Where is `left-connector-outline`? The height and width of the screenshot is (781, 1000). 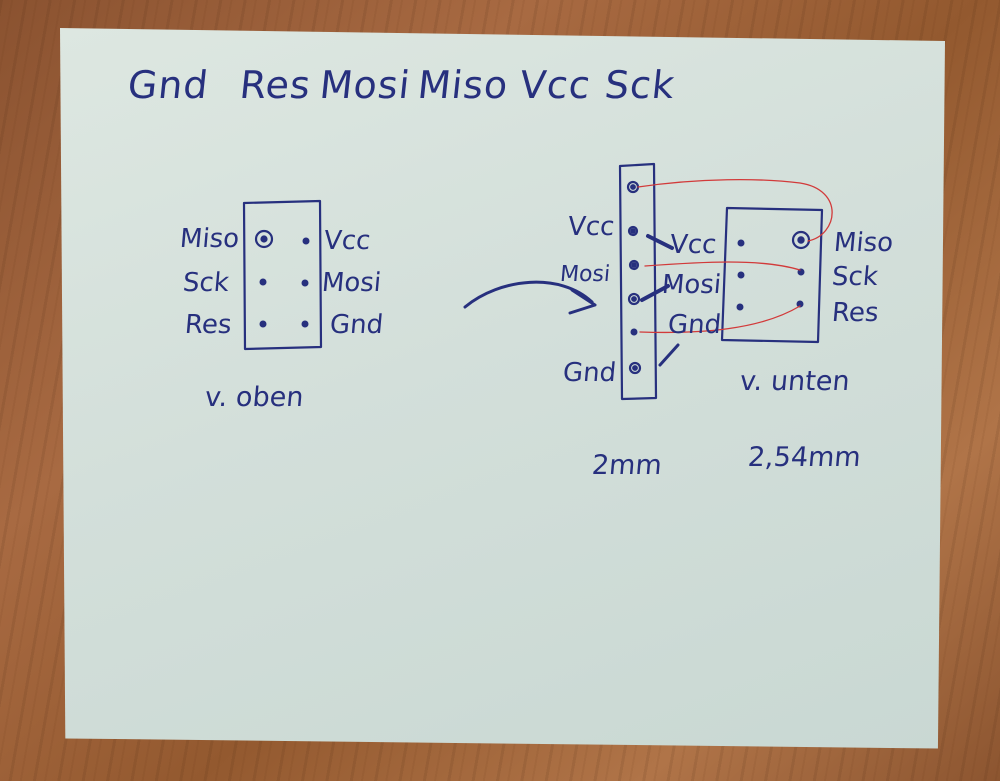
left-connector-outline is located at coordinates (282, 275).